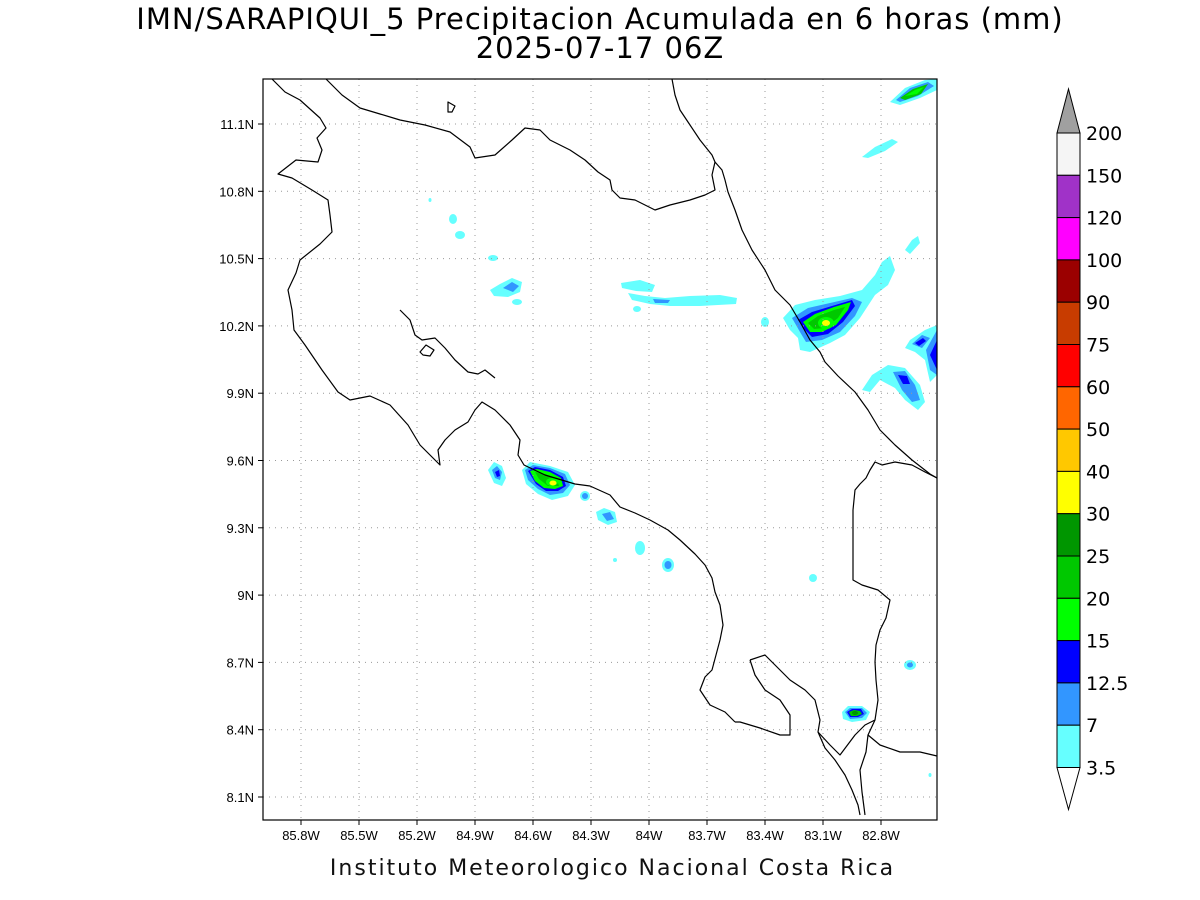 Image resolution: width=1200 pixels, height=900 pixels. I want to click on lat-tick-label: 8.1N, so click(240, 797).